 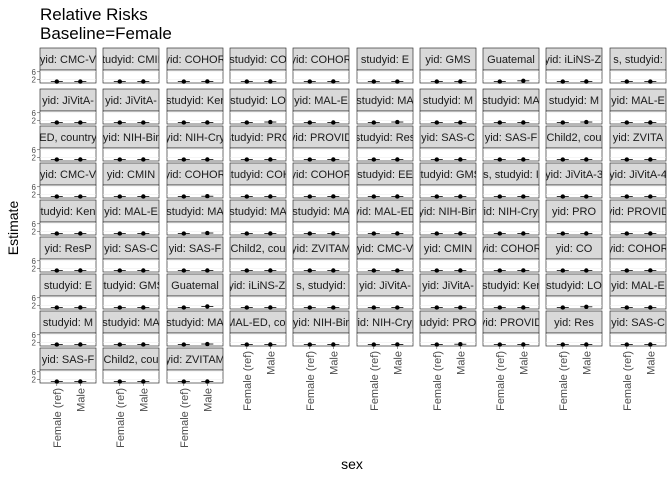 I want to click on facet-strip-label: studyid: Ker, so click(x=195, y=101).